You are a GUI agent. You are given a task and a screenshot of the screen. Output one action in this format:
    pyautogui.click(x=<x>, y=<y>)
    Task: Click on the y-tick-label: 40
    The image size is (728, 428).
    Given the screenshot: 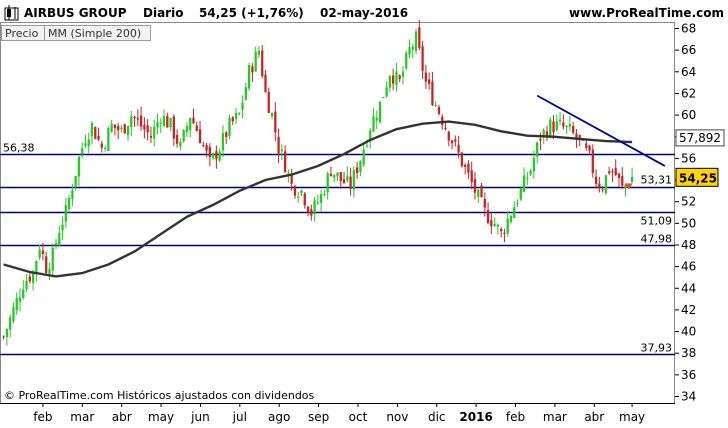 What is the action you would take?
    pyautogui.click(x=688, y=332)
    